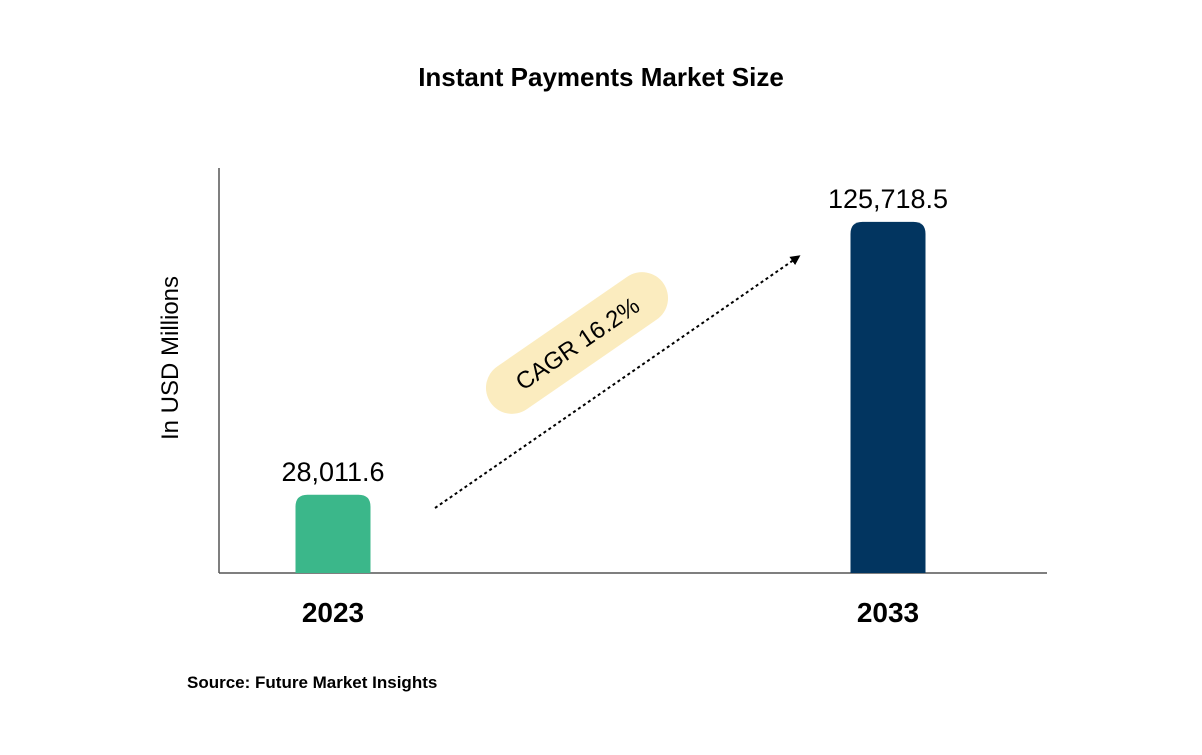 The width and height of the screenshot is (1202, 755). Describe the element at coordinates (312, 682) in the screenshot. I see `source-note: Source: Future Market Insights` at that location.